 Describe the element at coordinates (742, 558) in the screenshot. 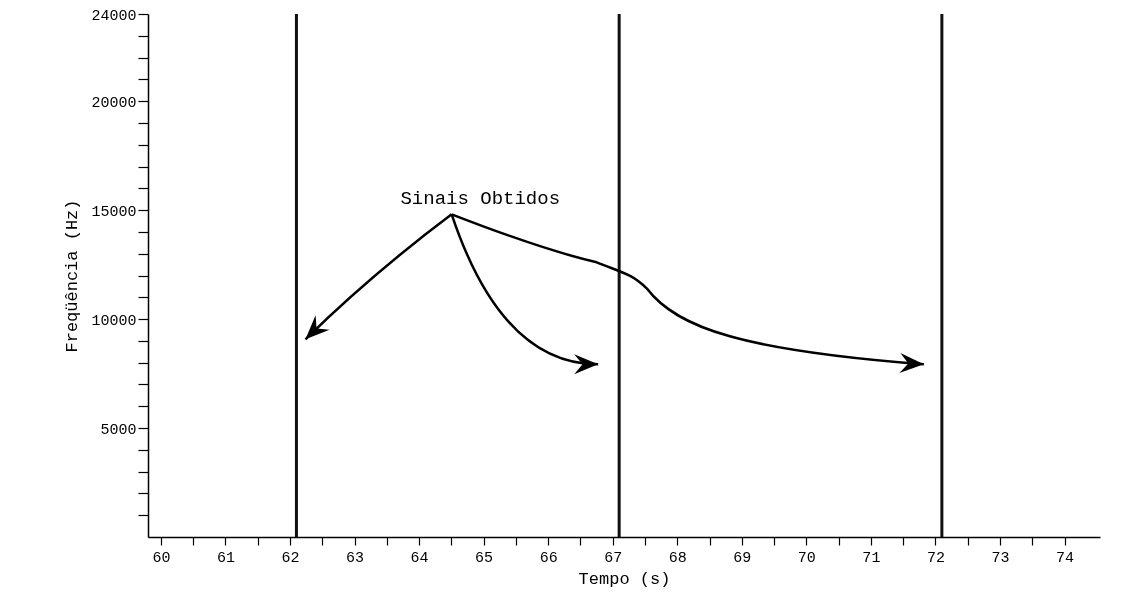

I see `x-tick-label: 69` at that location.